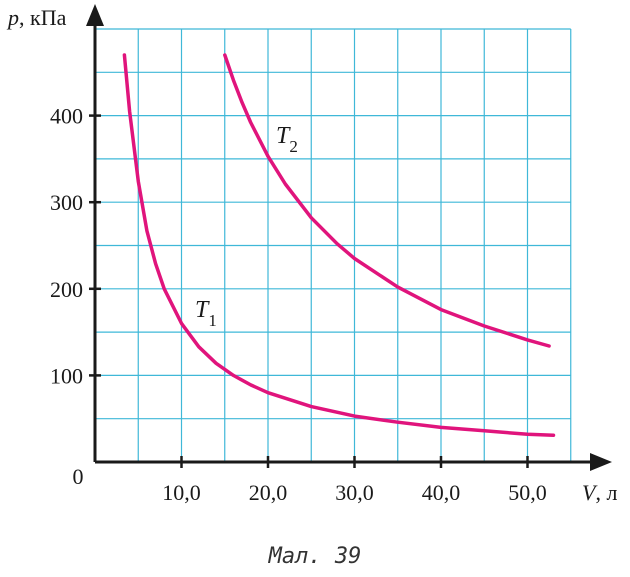 This screenshot has width=630, height=577. I want to click on y-tick-label: 300, so click(66, 202).